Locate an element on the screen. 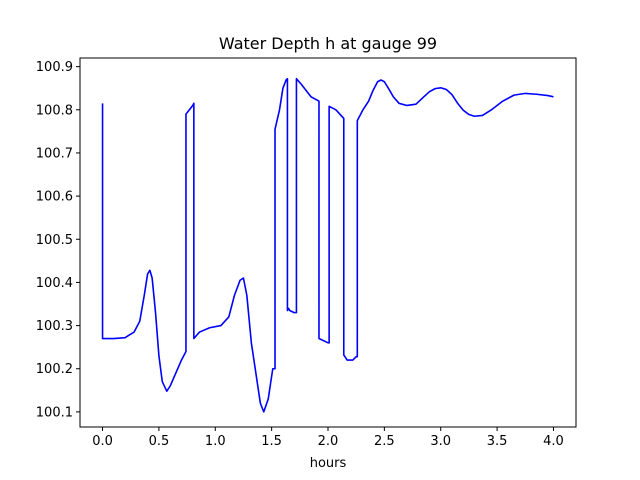 The height and width of the screenshot is (480, 640). x-tick-label: 0.0 is located at coordinates (102, 441).